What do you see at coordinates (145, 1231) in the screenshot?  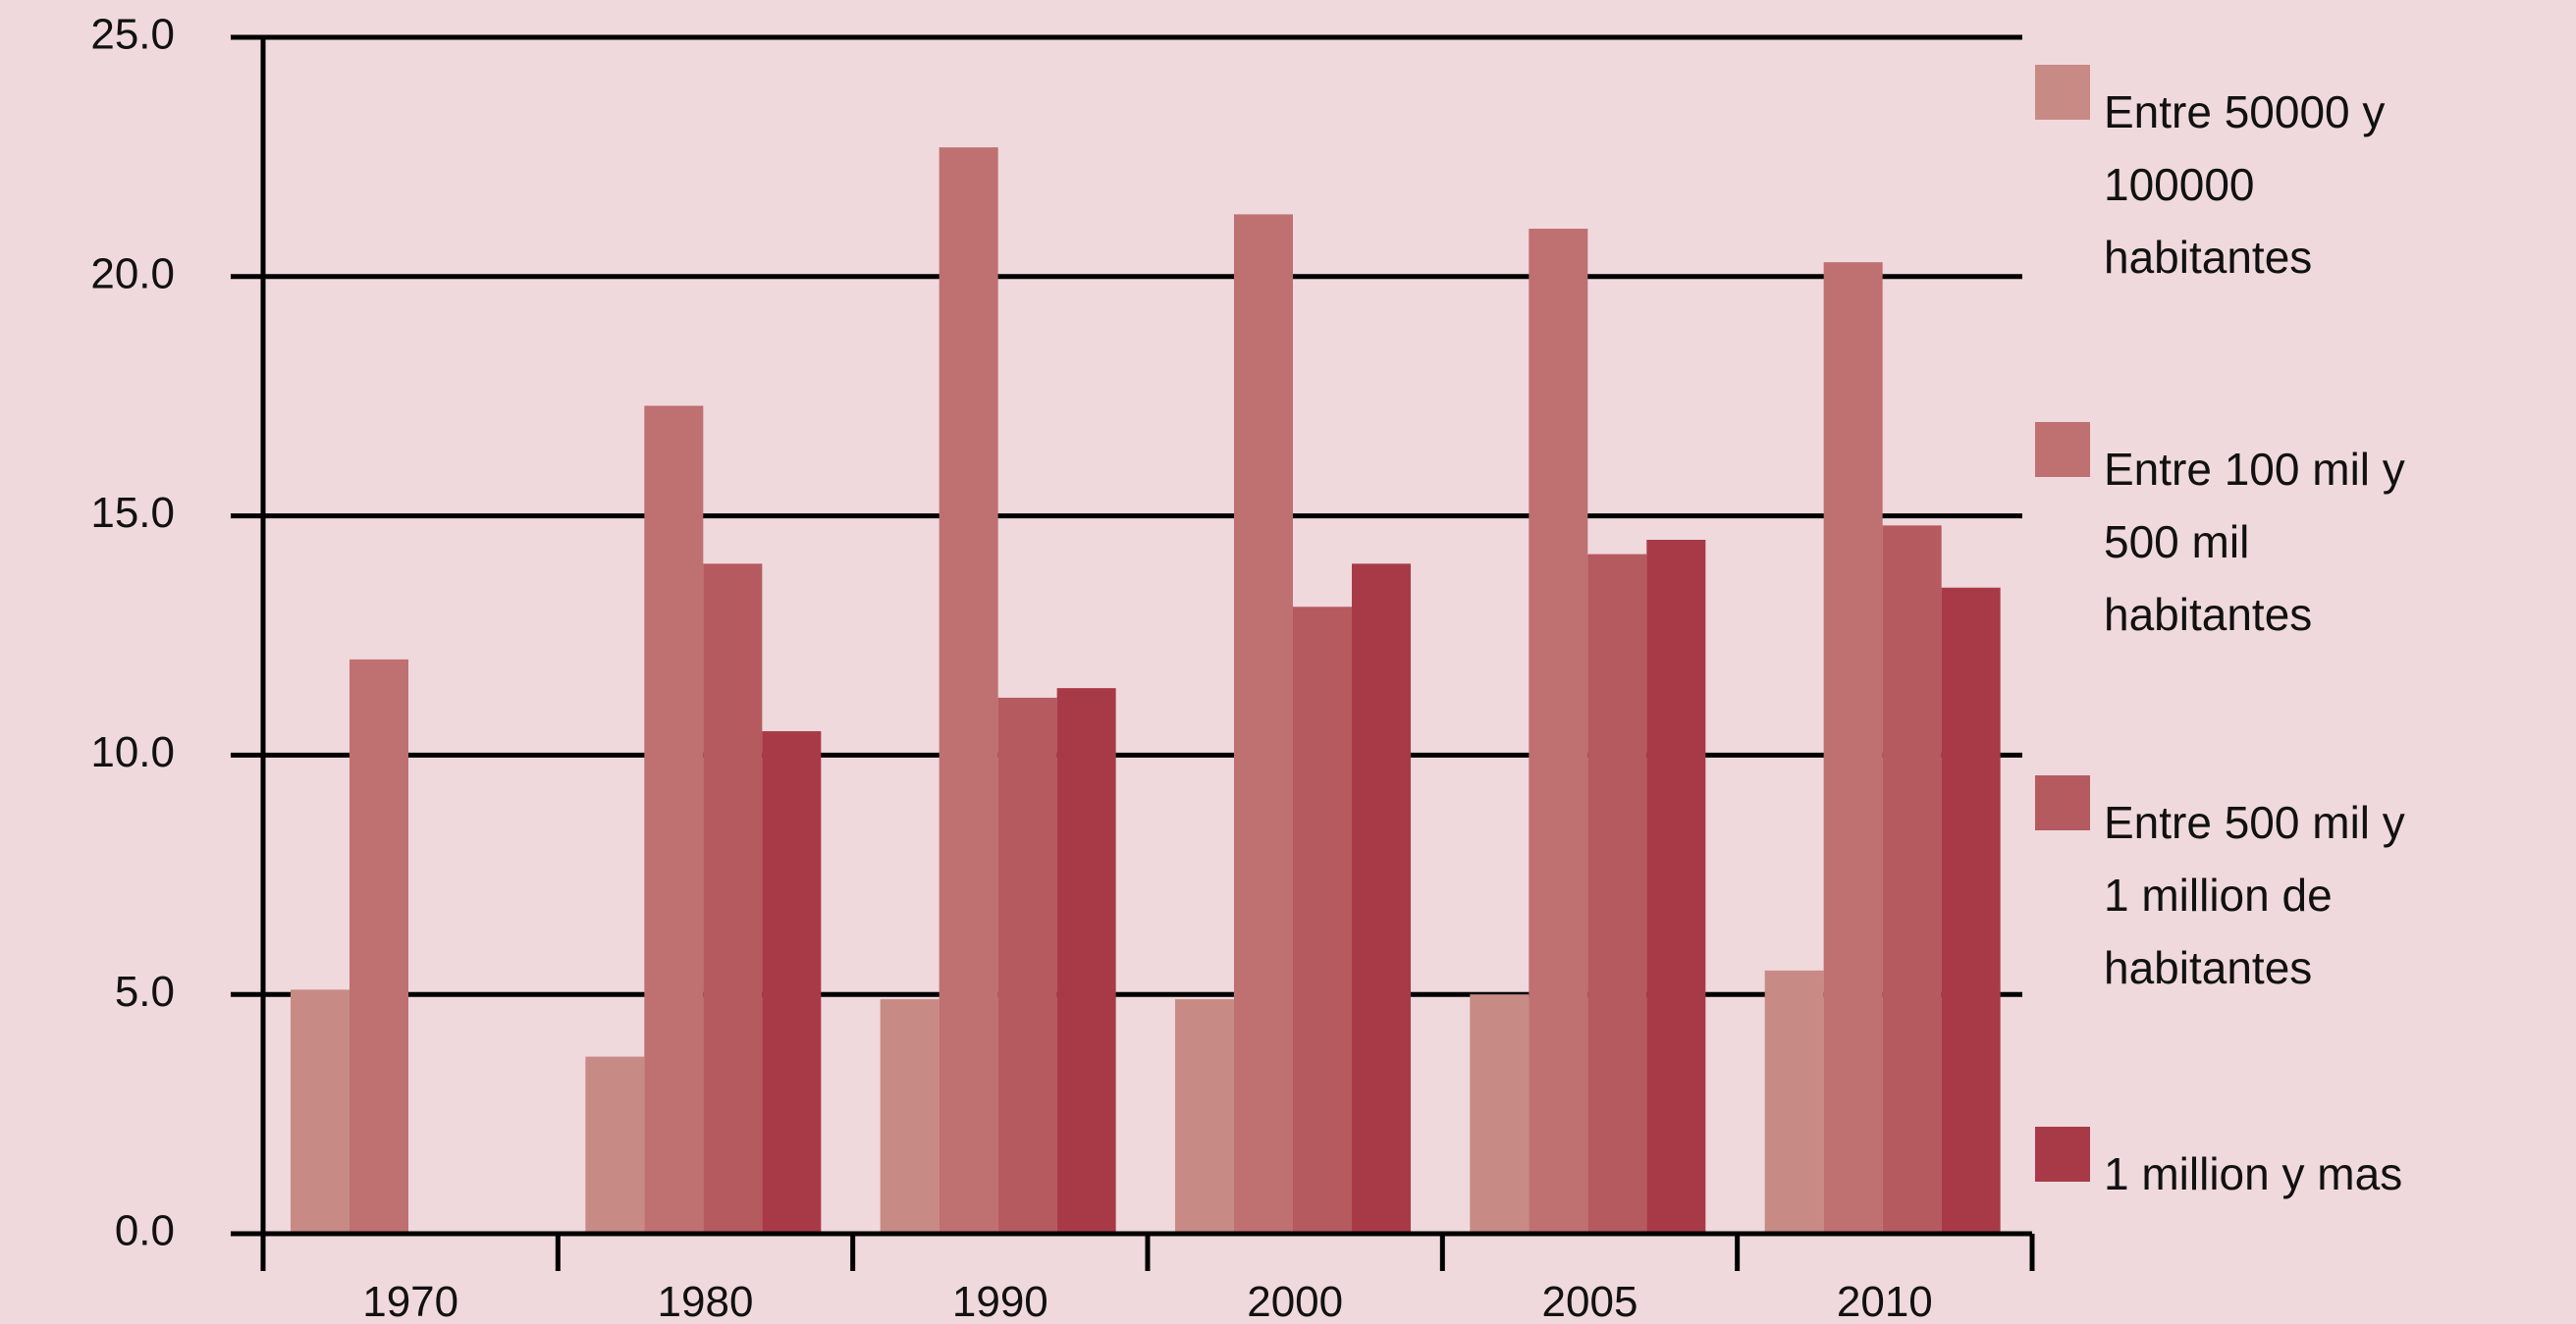 I see `y-tick-label: 0.0` at bounding box center [145, 1231].